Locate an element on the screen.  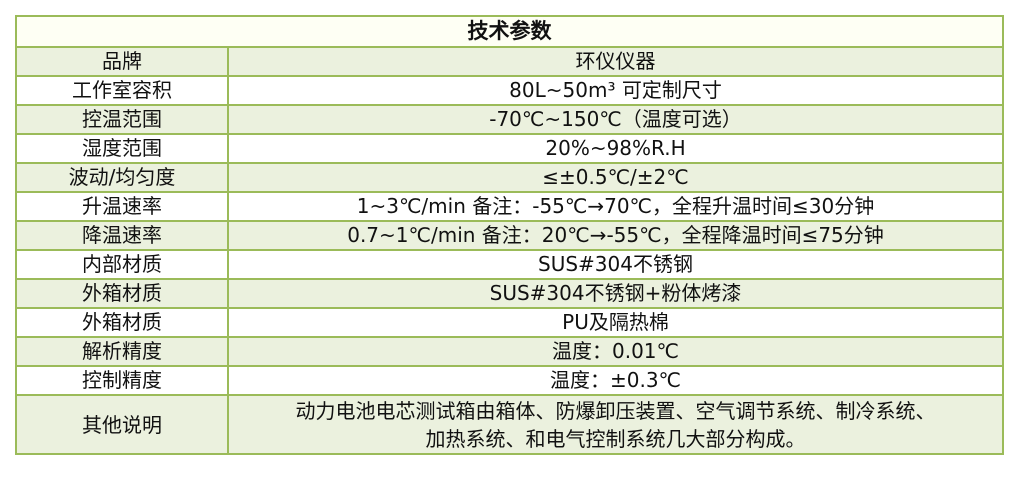
spec-value-line: 加热系统、和电气控制系统几大部分构成。 is located at coordinates (615, 438).